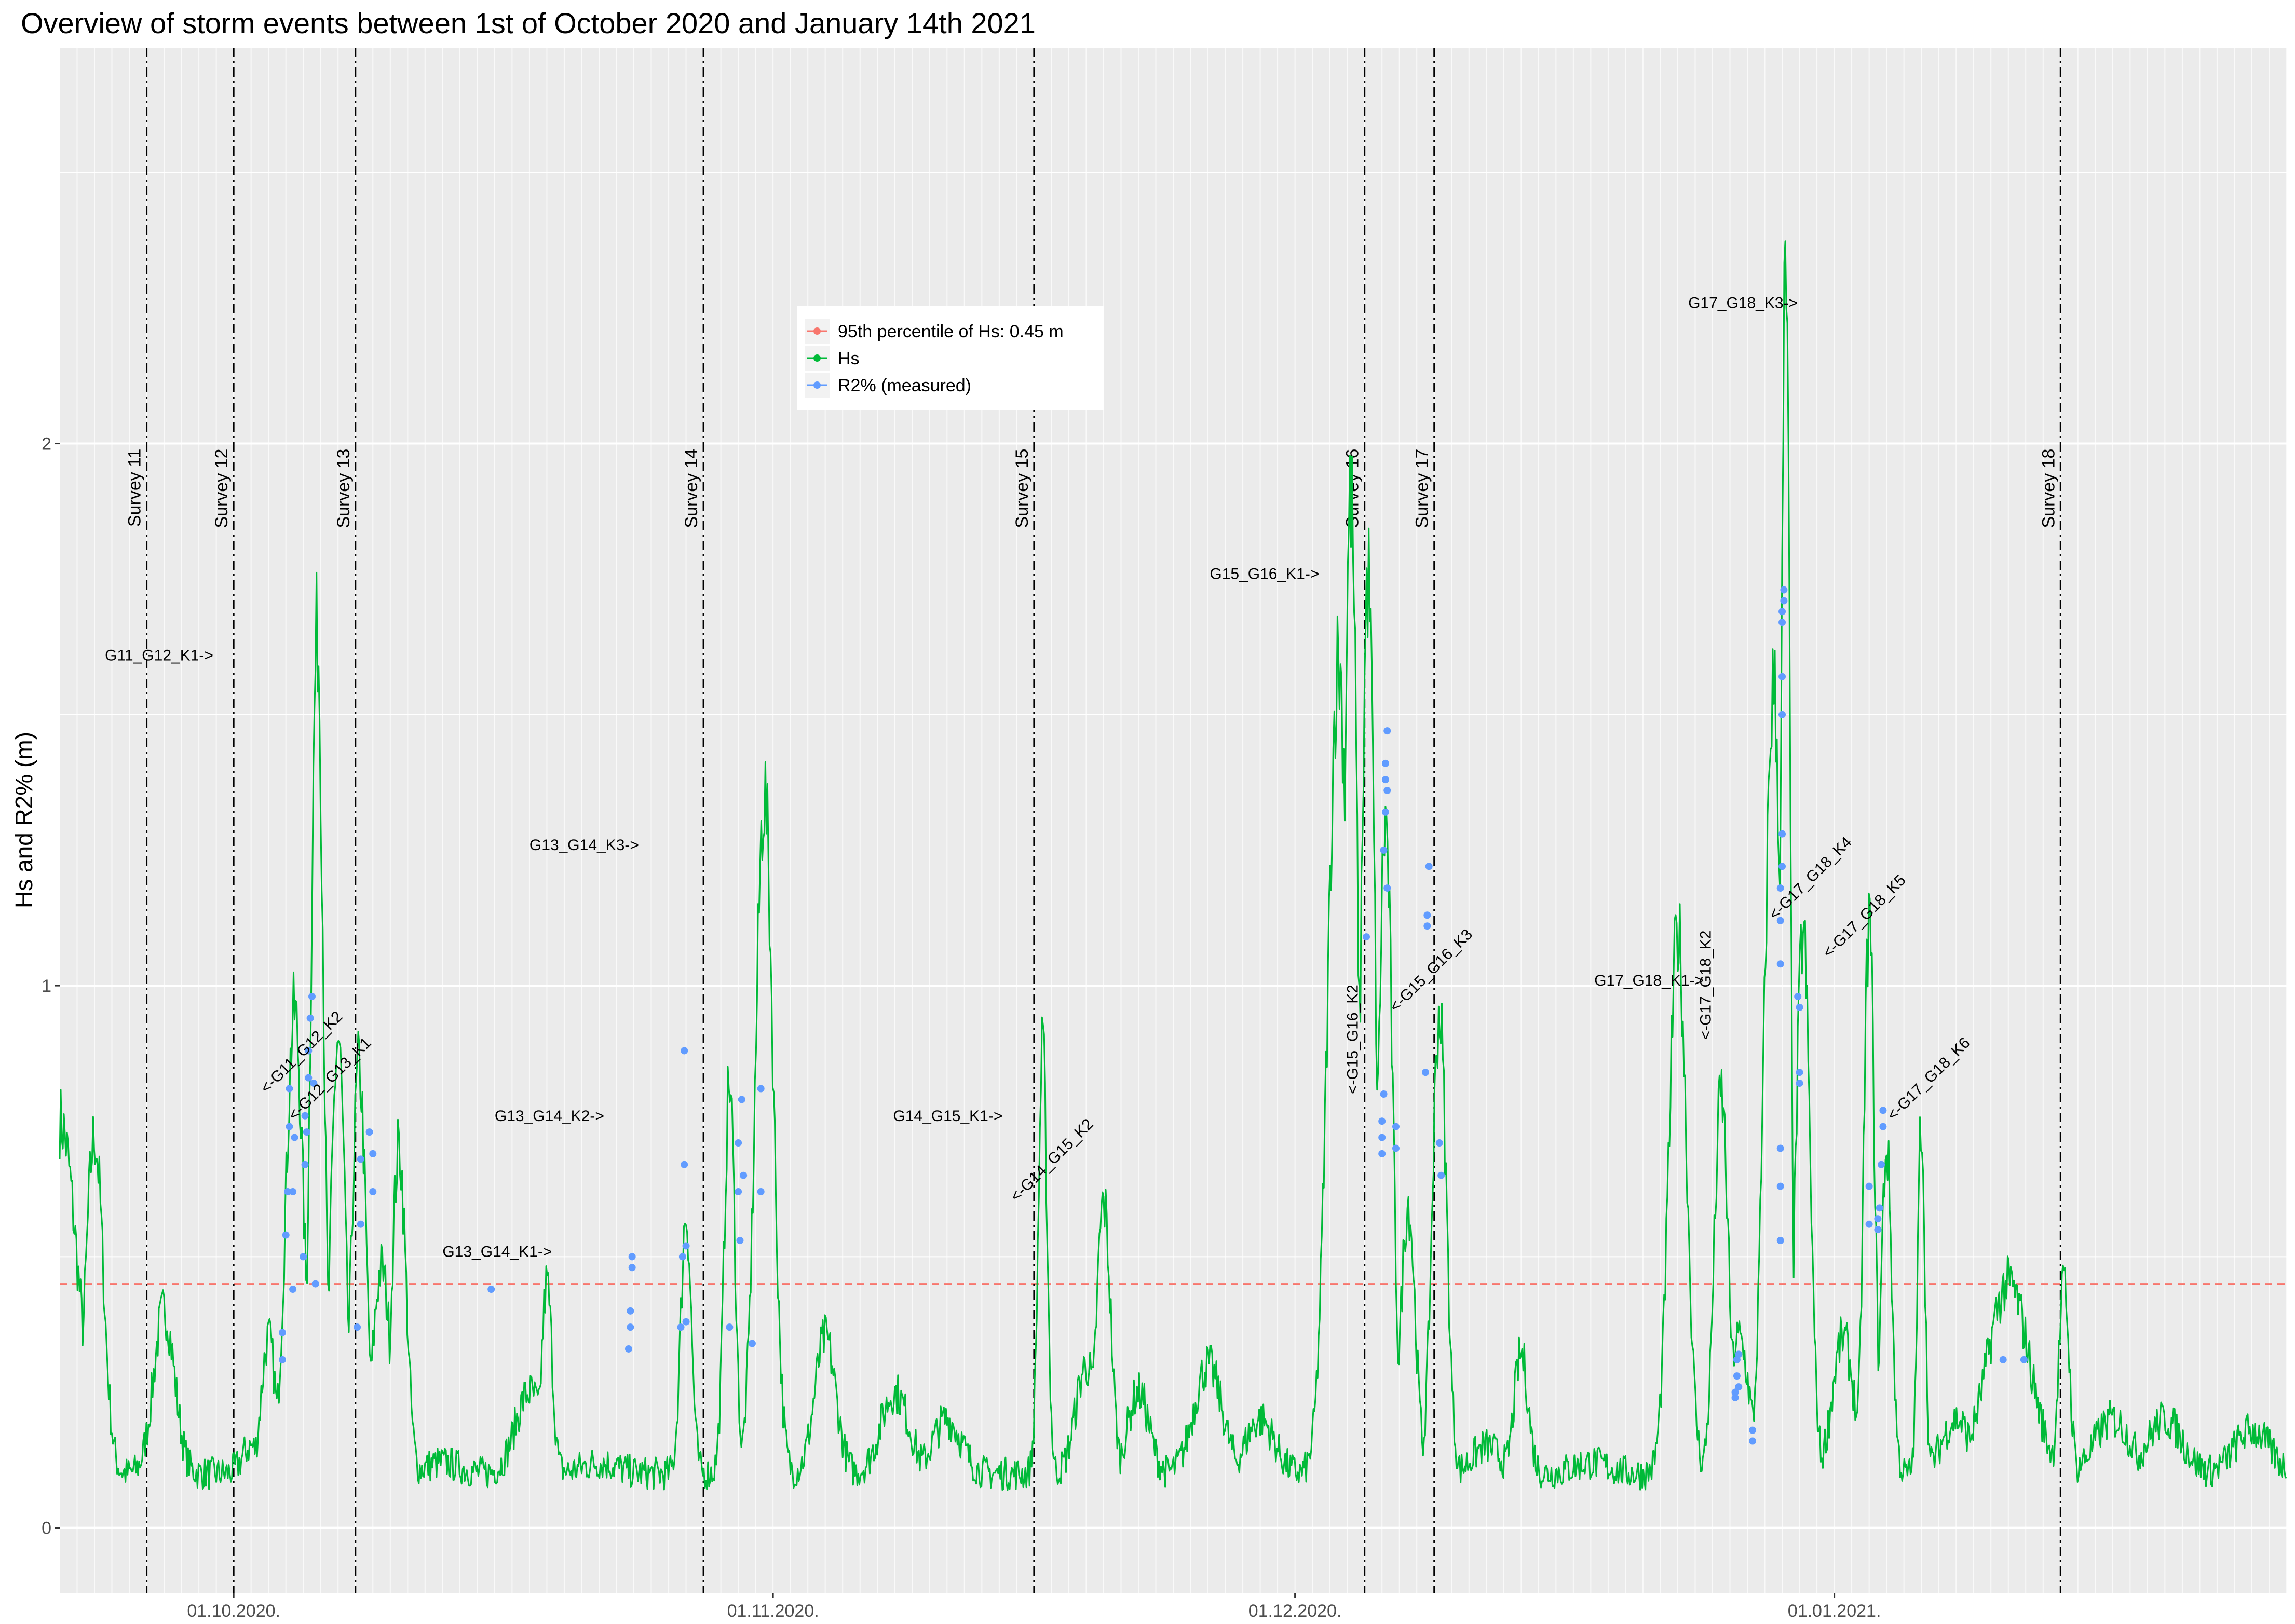 Image resolution: width=2295 pixels, height=1624 pixels. I want to click on annotation-label: G11_G12_K1->, so click(159, 655).